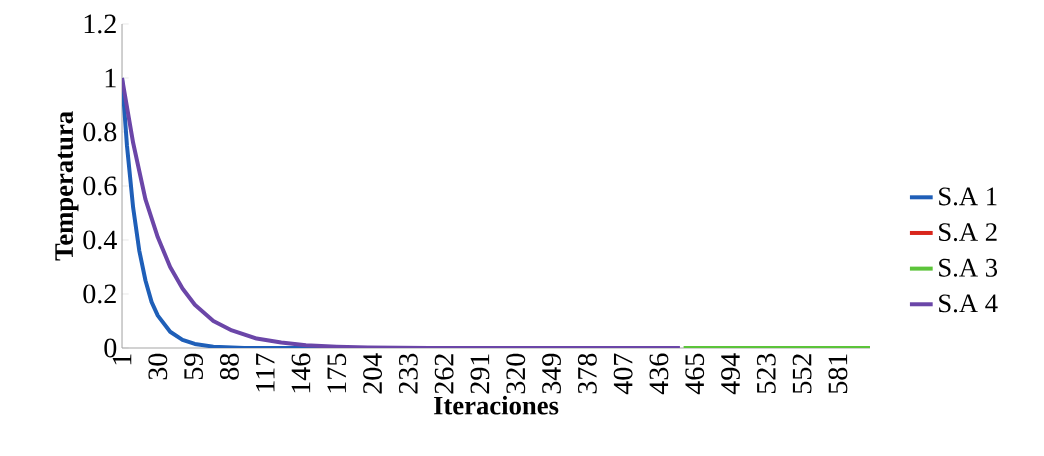  What do you see at coordinates (551, 373) in the screenshot?
I see `x-tick-label: 349` at bounding box center [551, 373].